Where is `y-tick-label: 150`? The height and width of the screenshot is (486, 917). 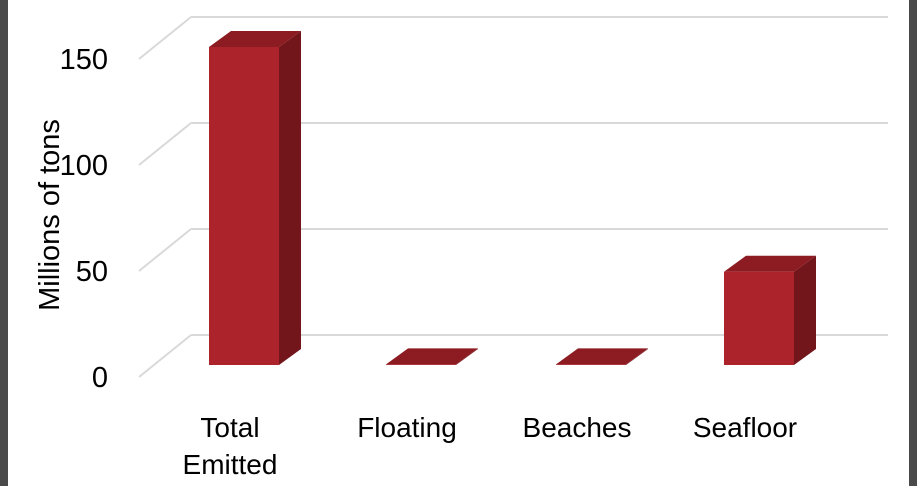 y-tick-label: 150 is located at coordinates (84, 60).